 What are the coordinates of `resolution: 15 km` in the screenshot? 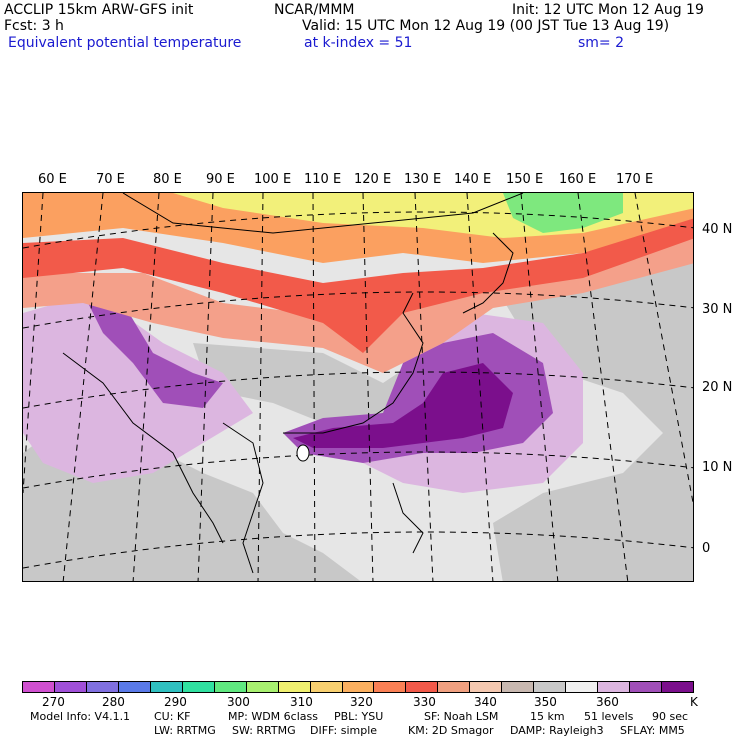 It's located at (547, 716).